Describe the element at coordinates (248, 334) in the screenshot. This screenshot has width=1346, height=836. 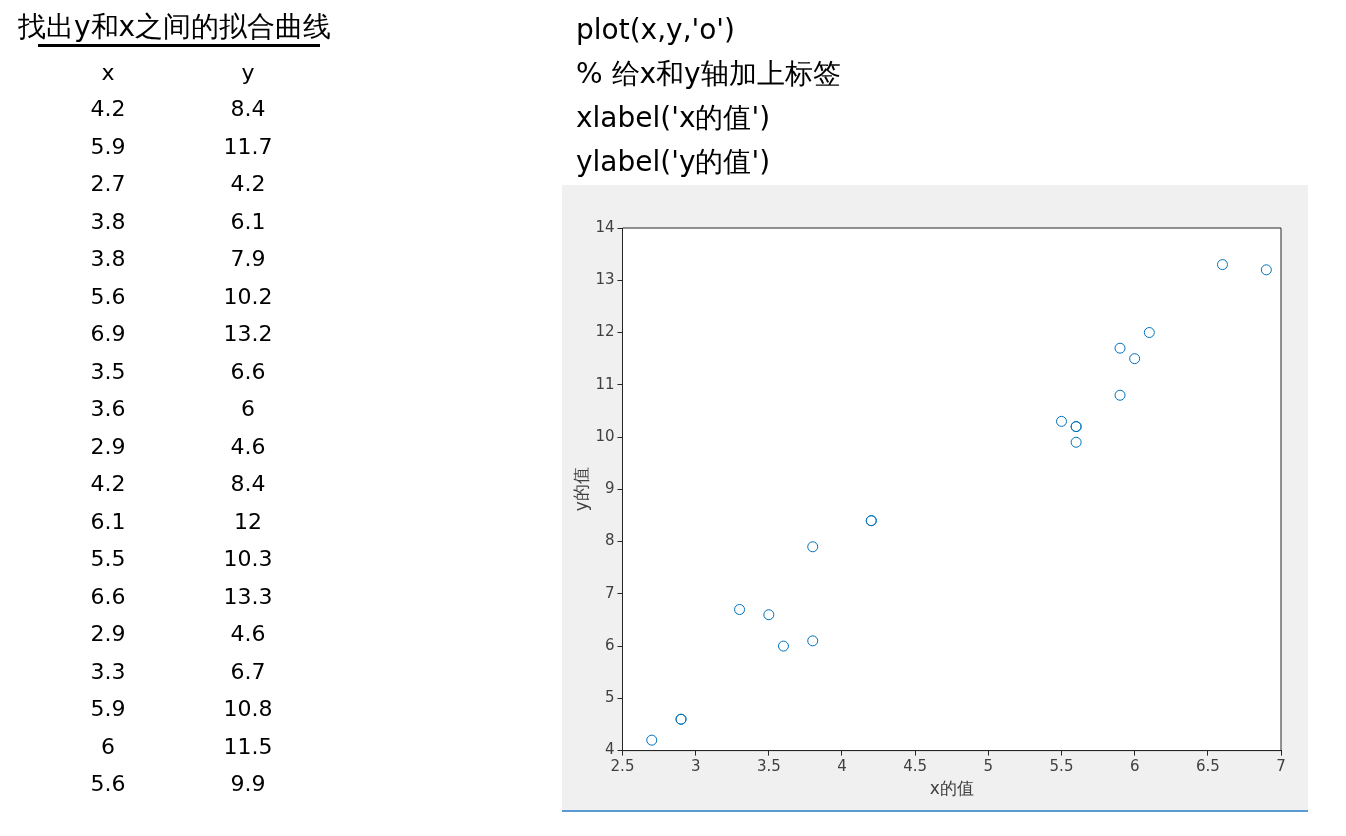
I see `text: 13.2` at that location.